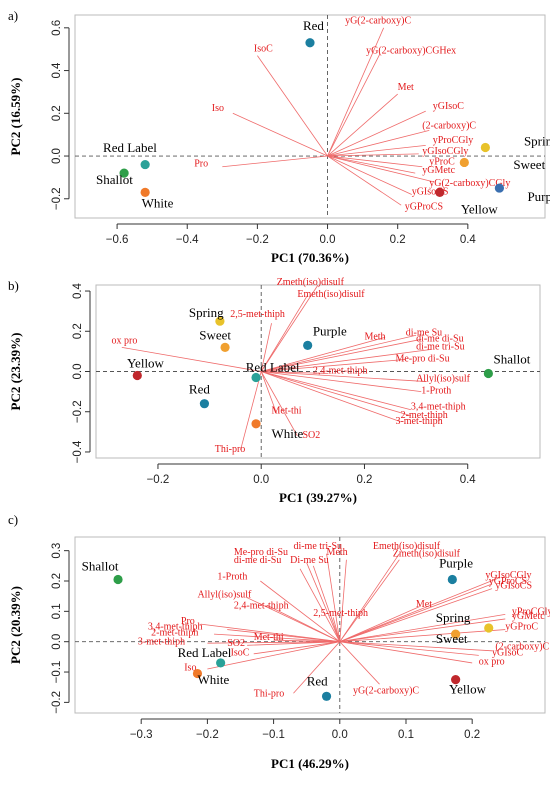 The width and height of the screenshot is (550, 787). Describe the element at coordinates (213, 679) in the screenshot. I see `sample-label: White` at that location.